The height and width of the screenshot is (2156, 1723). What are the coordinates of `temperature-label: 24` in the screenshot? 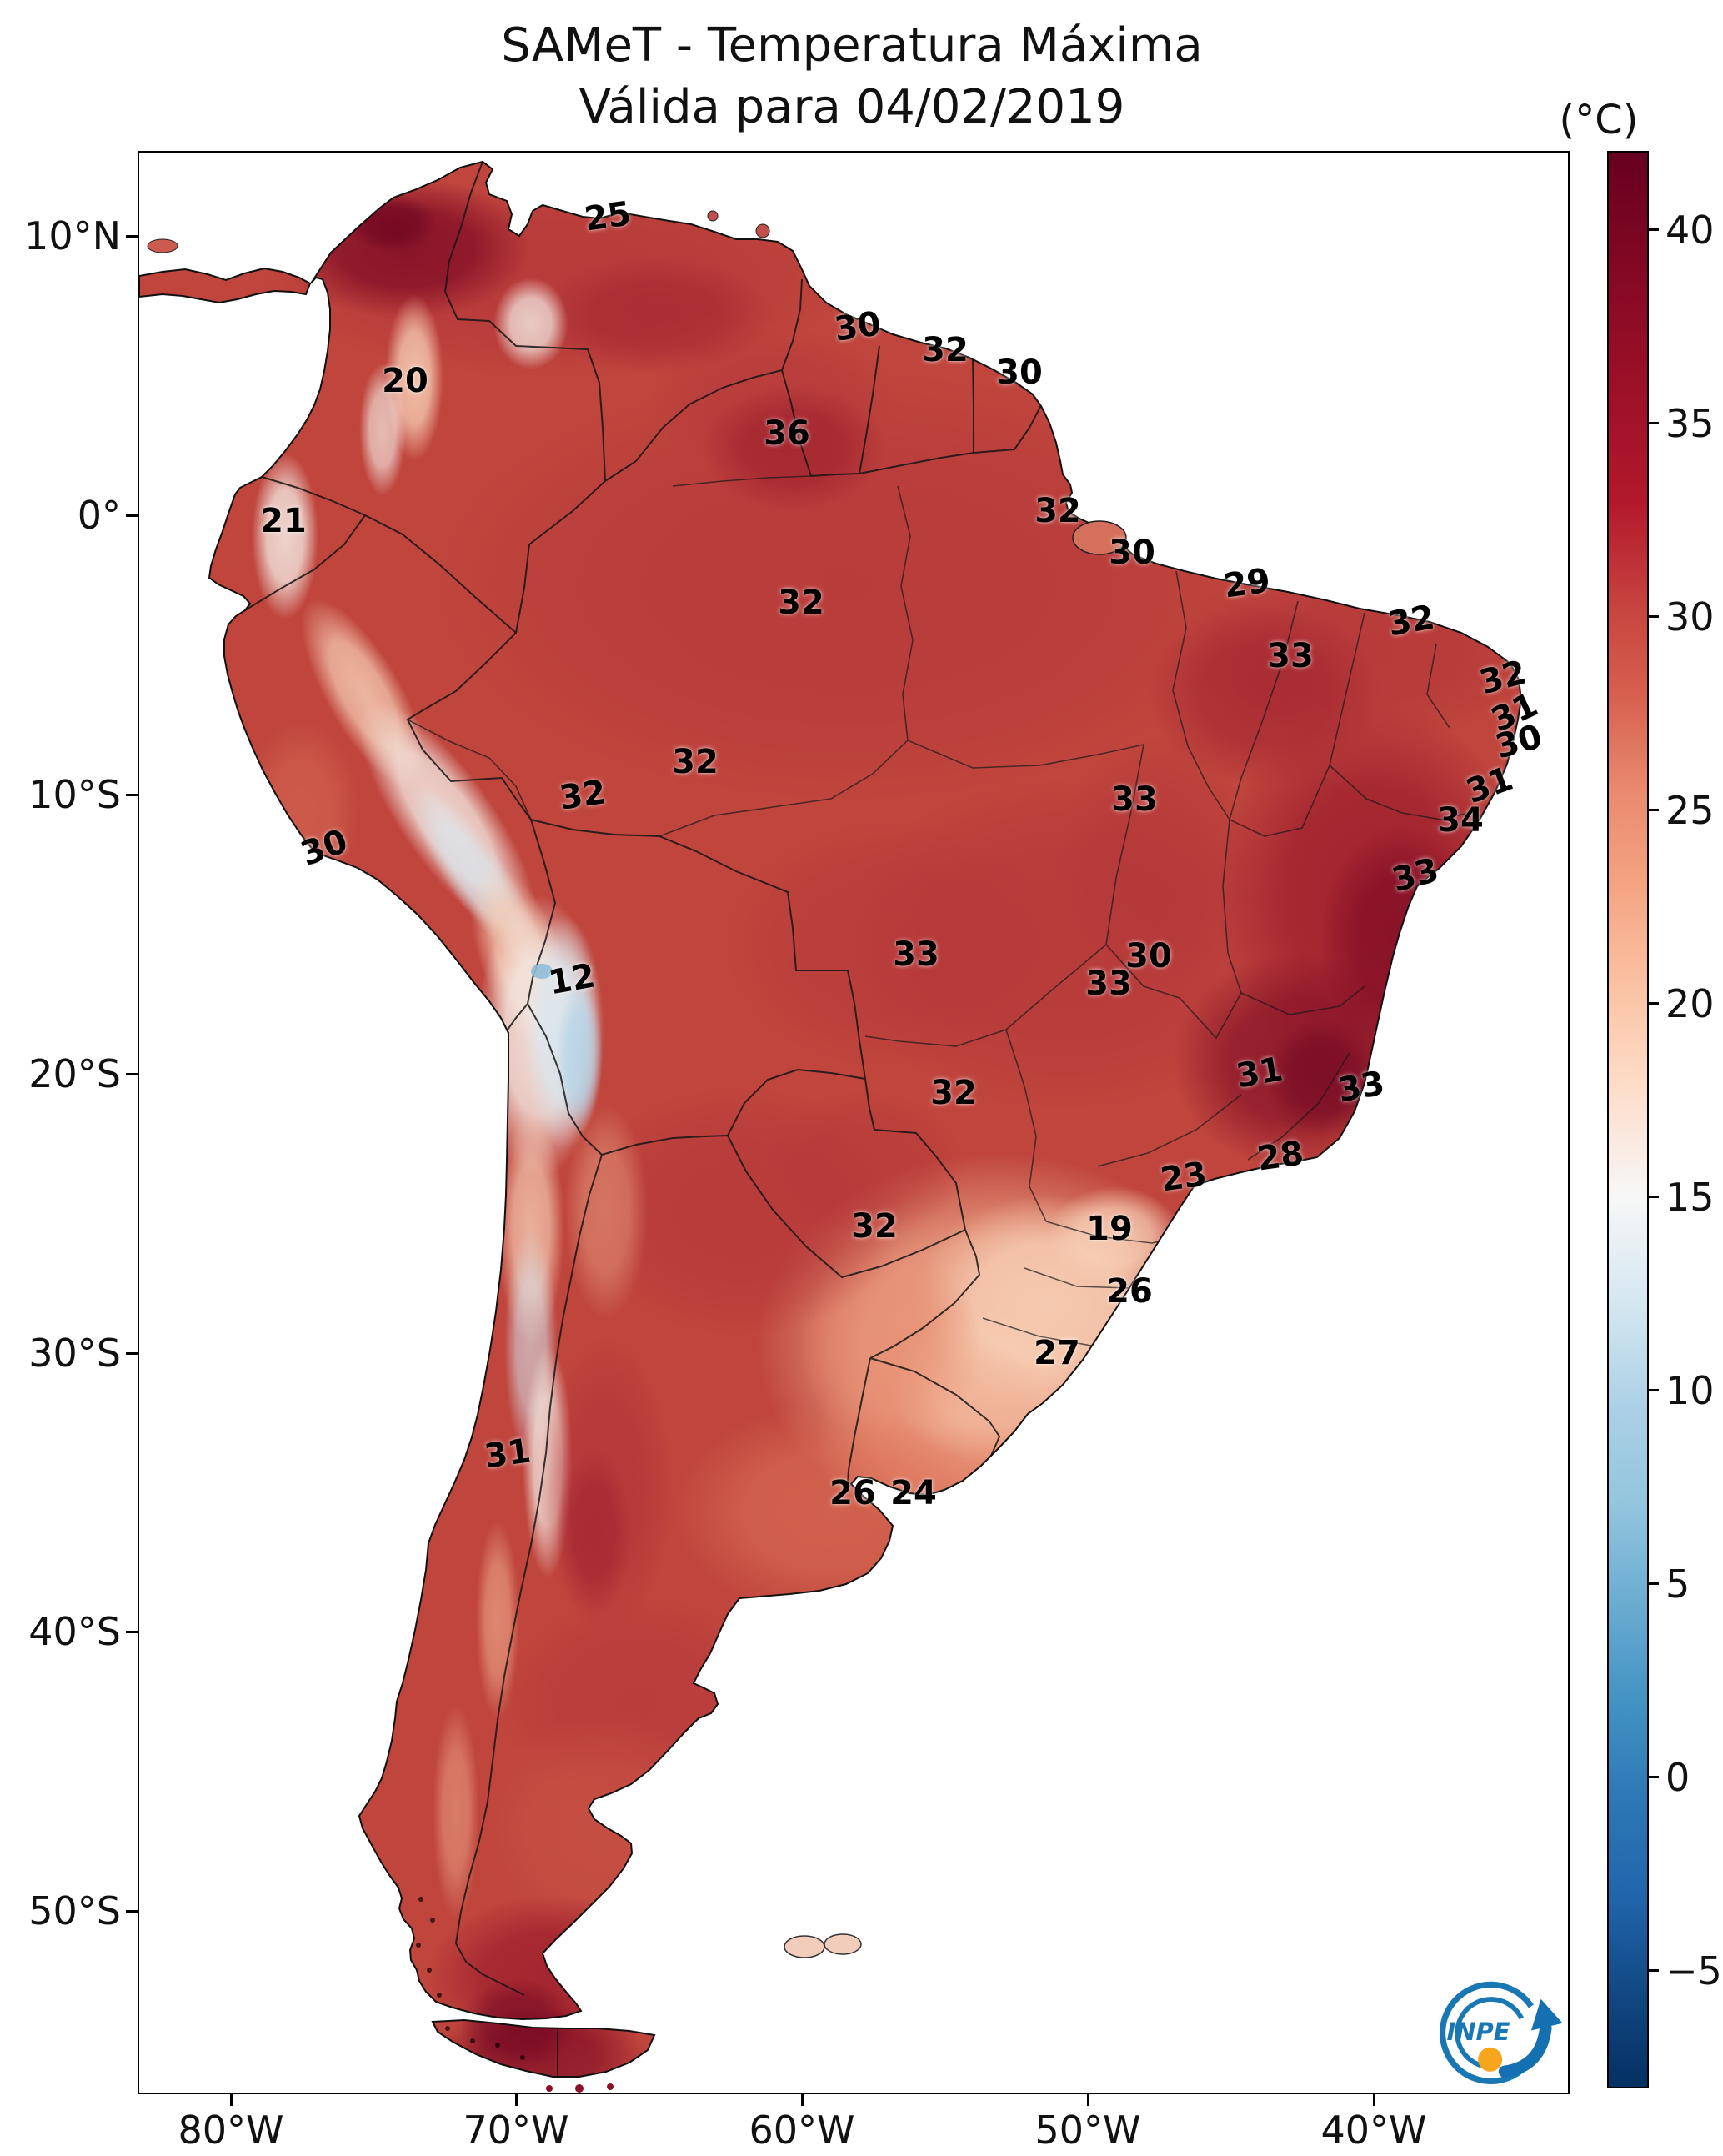 It's located at (913, 1493).